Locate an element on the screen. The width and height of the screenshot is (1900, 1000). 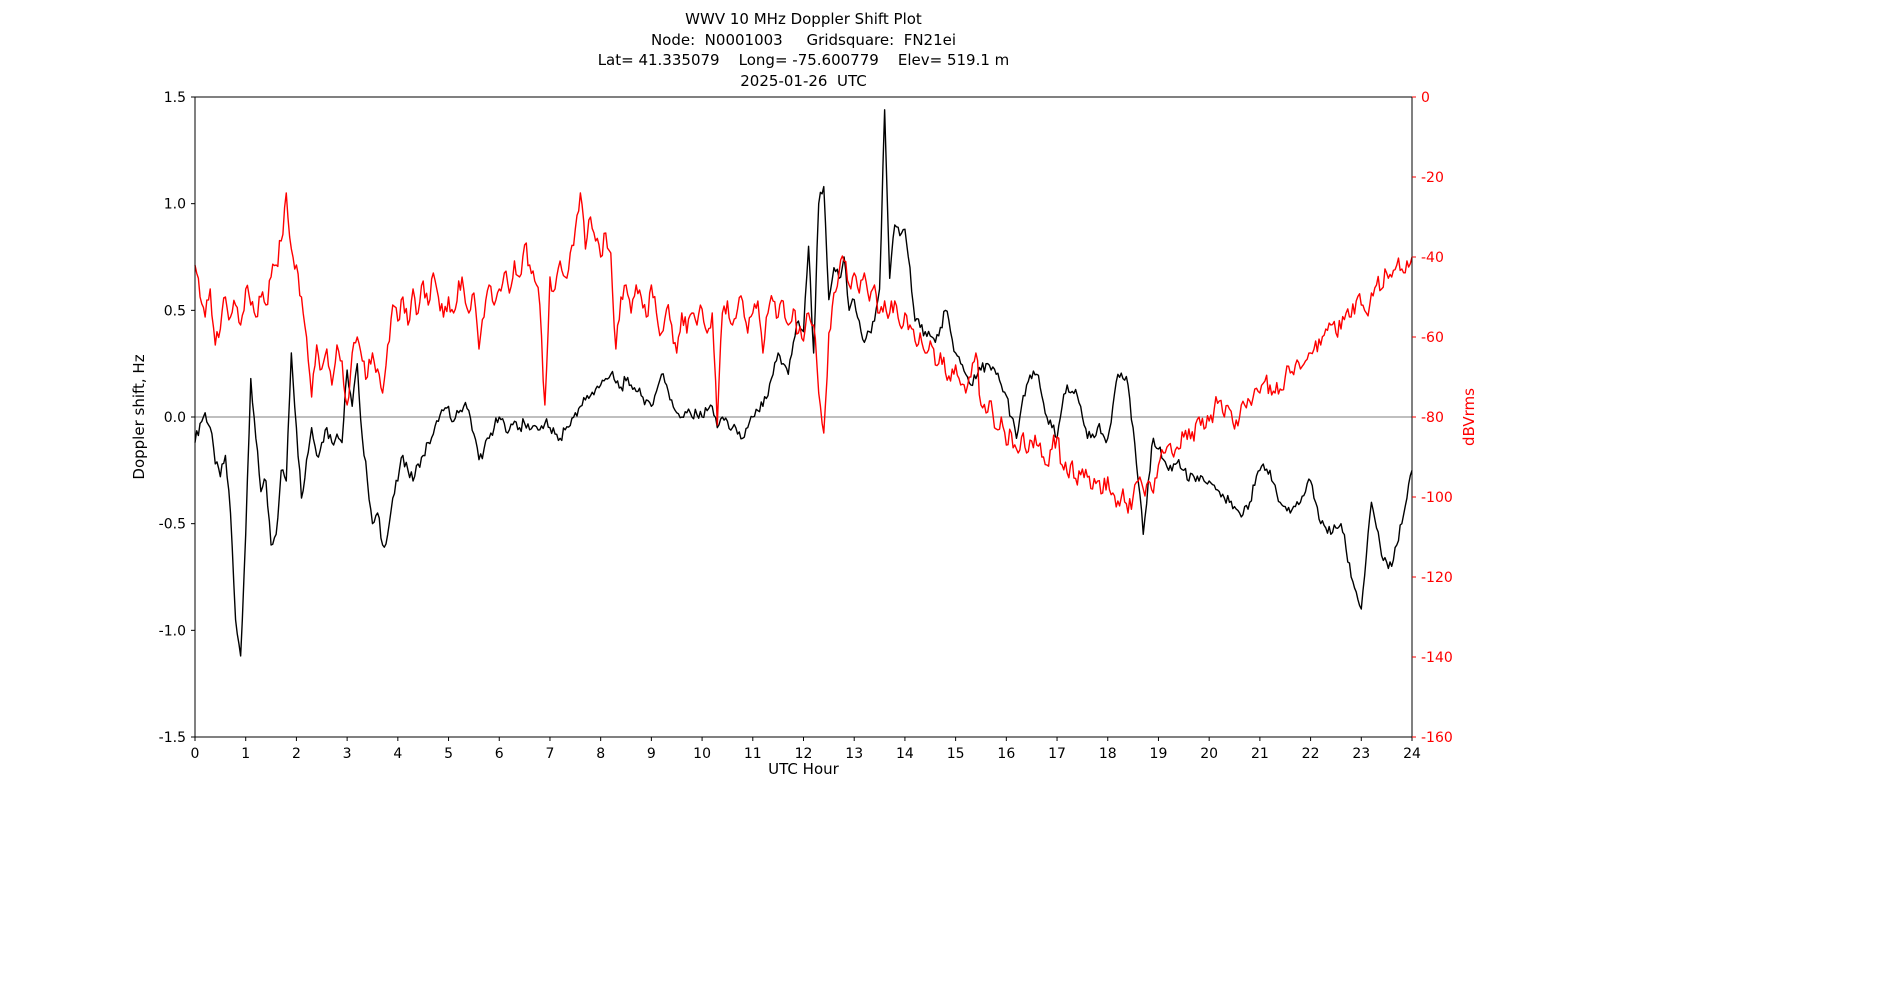
y-right-tick-label: -100 is located at coordinates (1437, 498).